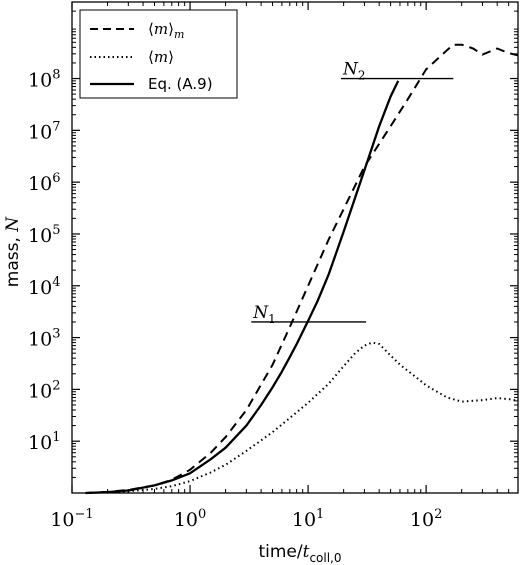  Describe the element at coordinates (44, 442) in the screenshot. I see `y-tick-label: 101` at that location.